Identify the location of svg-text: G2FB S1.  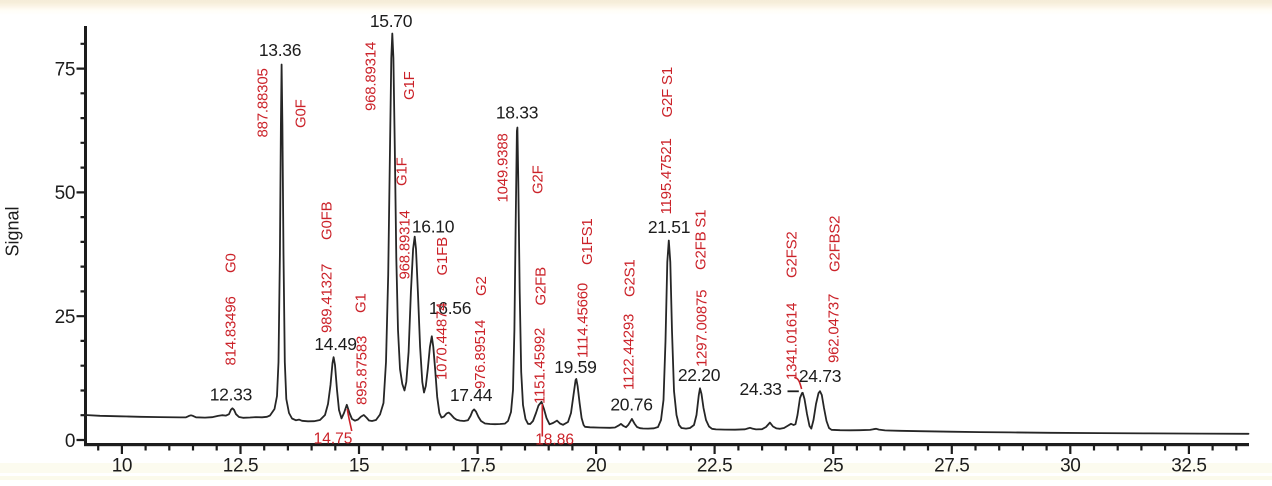
(701, 240).